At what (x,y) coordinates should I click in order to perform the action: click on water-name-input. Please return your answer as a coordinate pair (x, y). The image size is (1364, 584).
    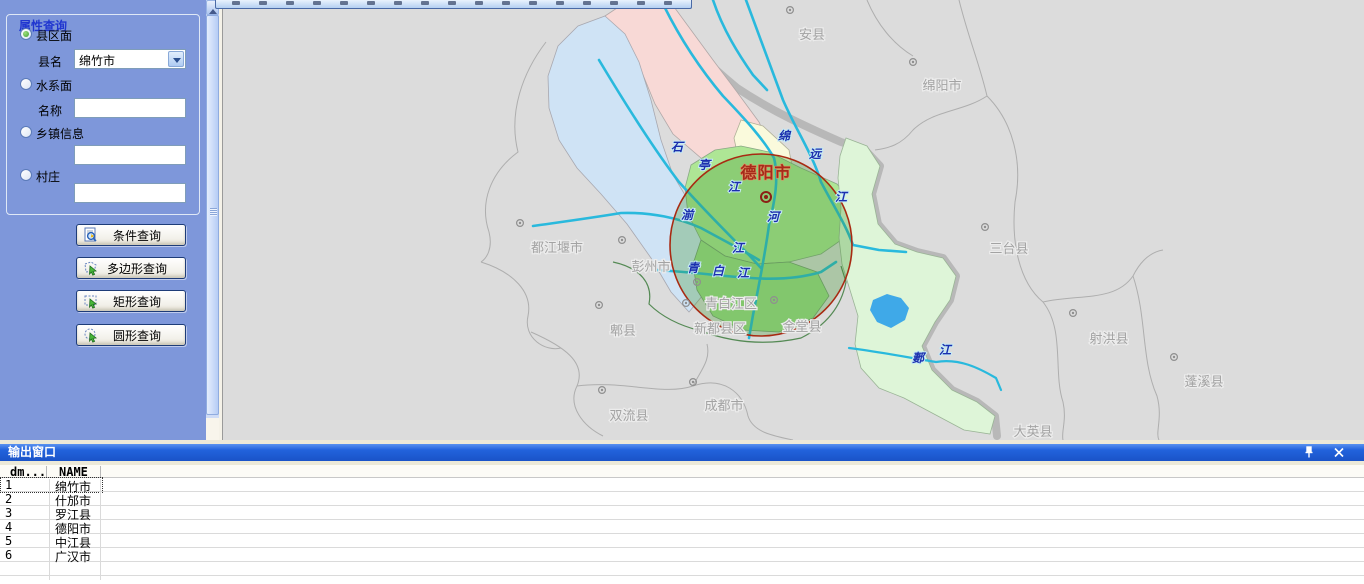
    Looking at the image, I should click on (130, 108).